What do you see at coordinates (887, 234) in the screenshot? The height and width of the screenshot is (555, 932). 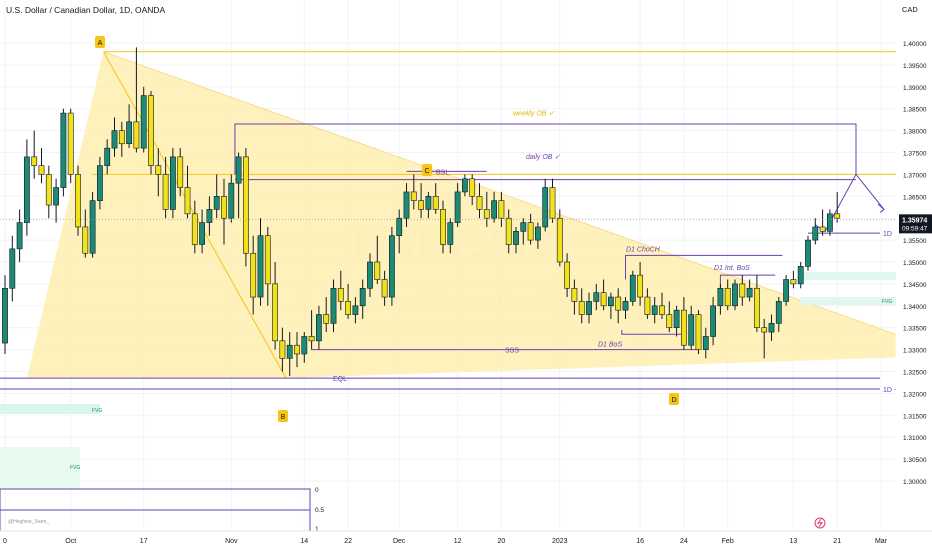 I see `level-tag-1d: 1D` at bounding box center [887, 234].